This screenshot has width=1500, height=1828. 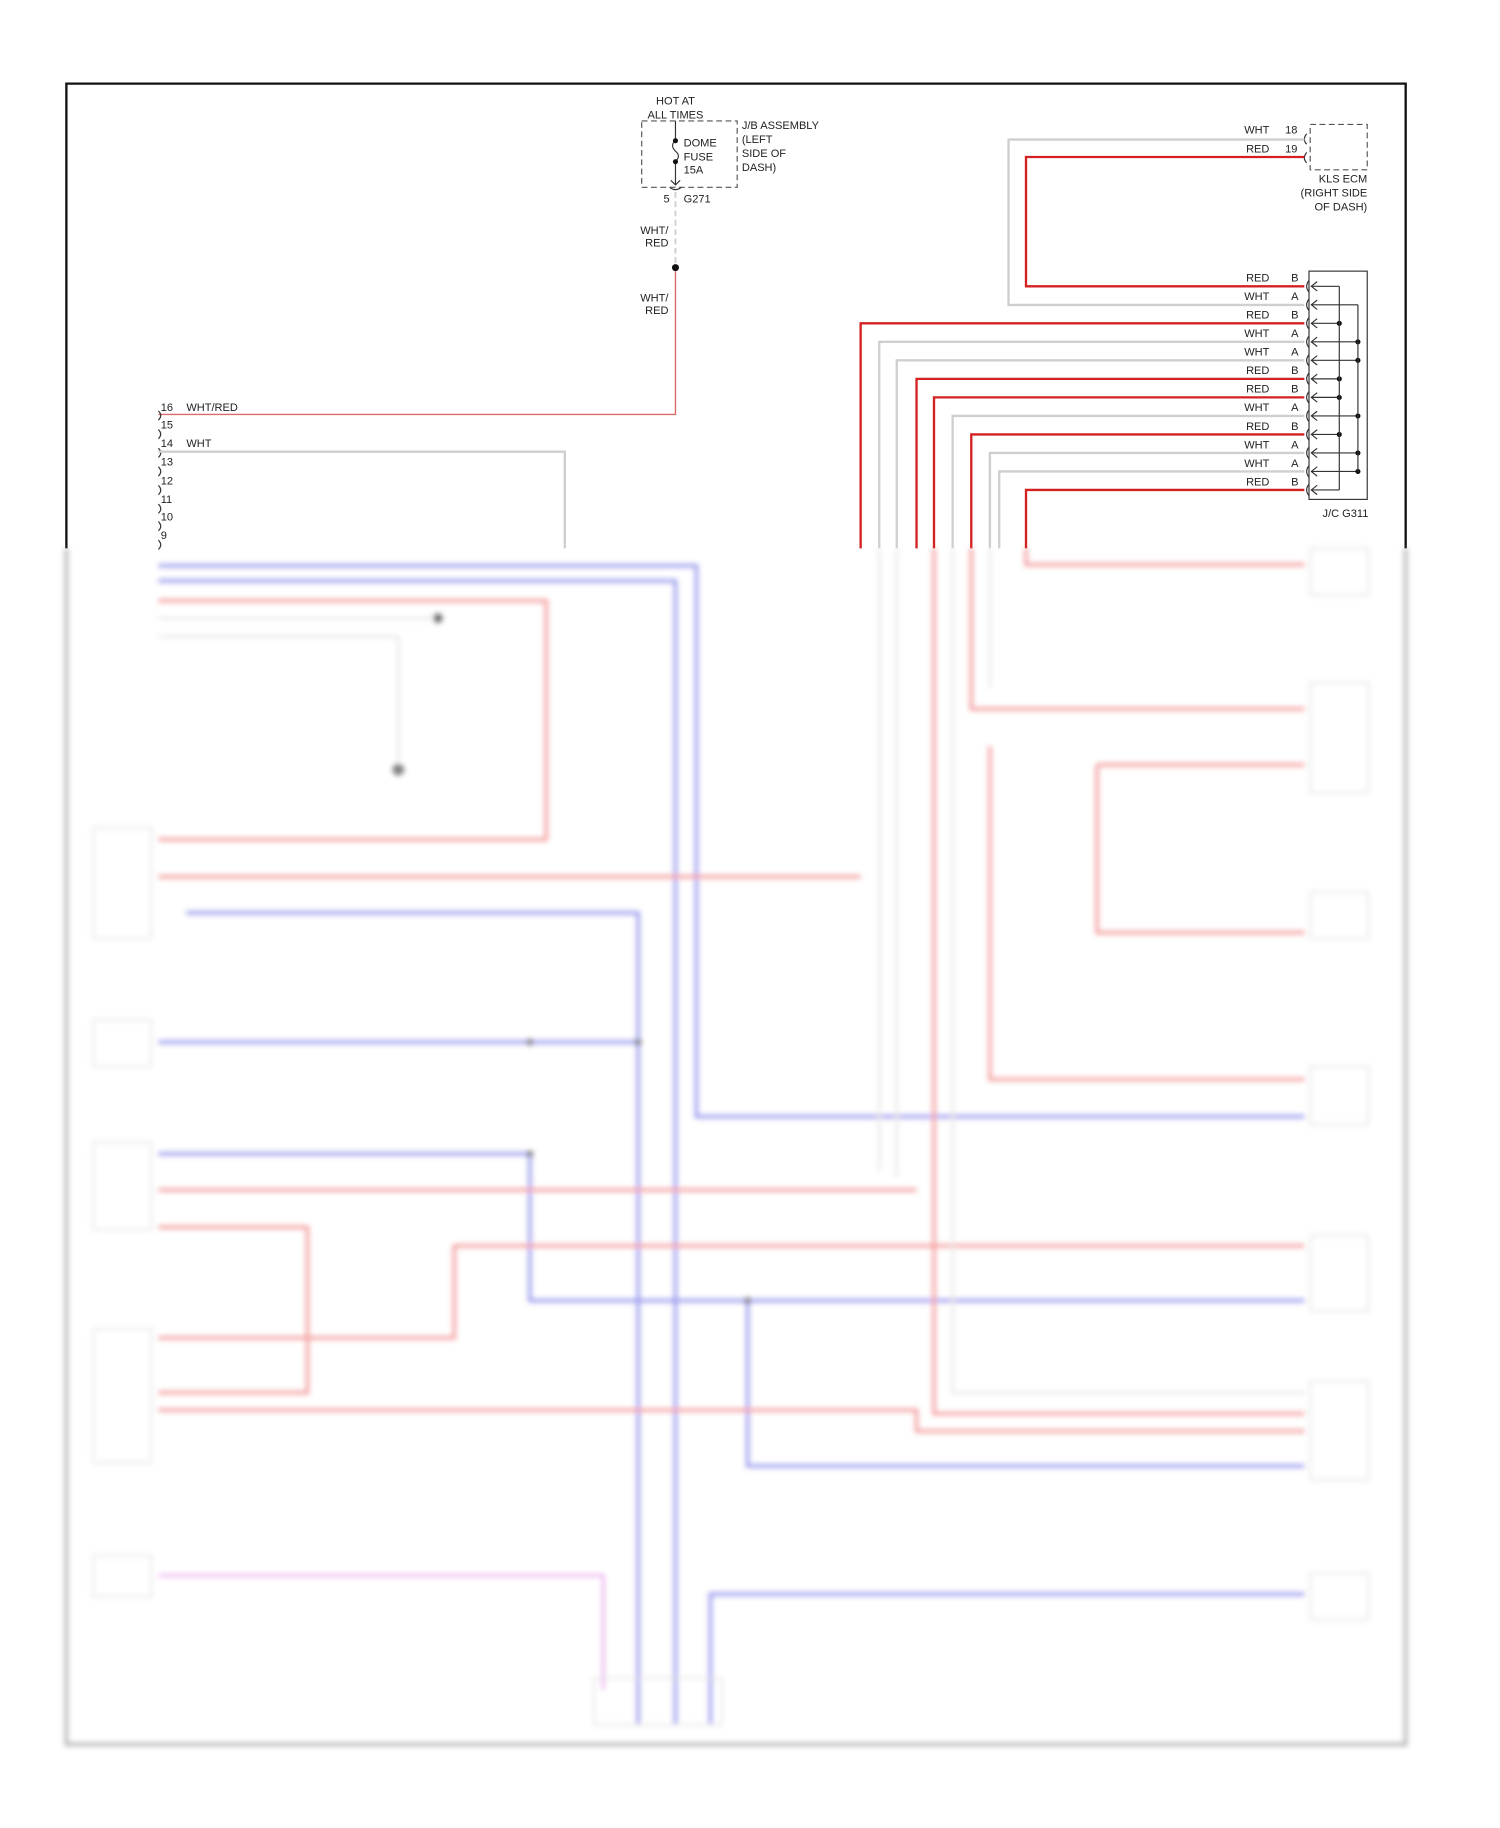 What do you see at coordinates (675, 268) in the screenshot?
I see `splice-dot` at bounding box center [675, 268].